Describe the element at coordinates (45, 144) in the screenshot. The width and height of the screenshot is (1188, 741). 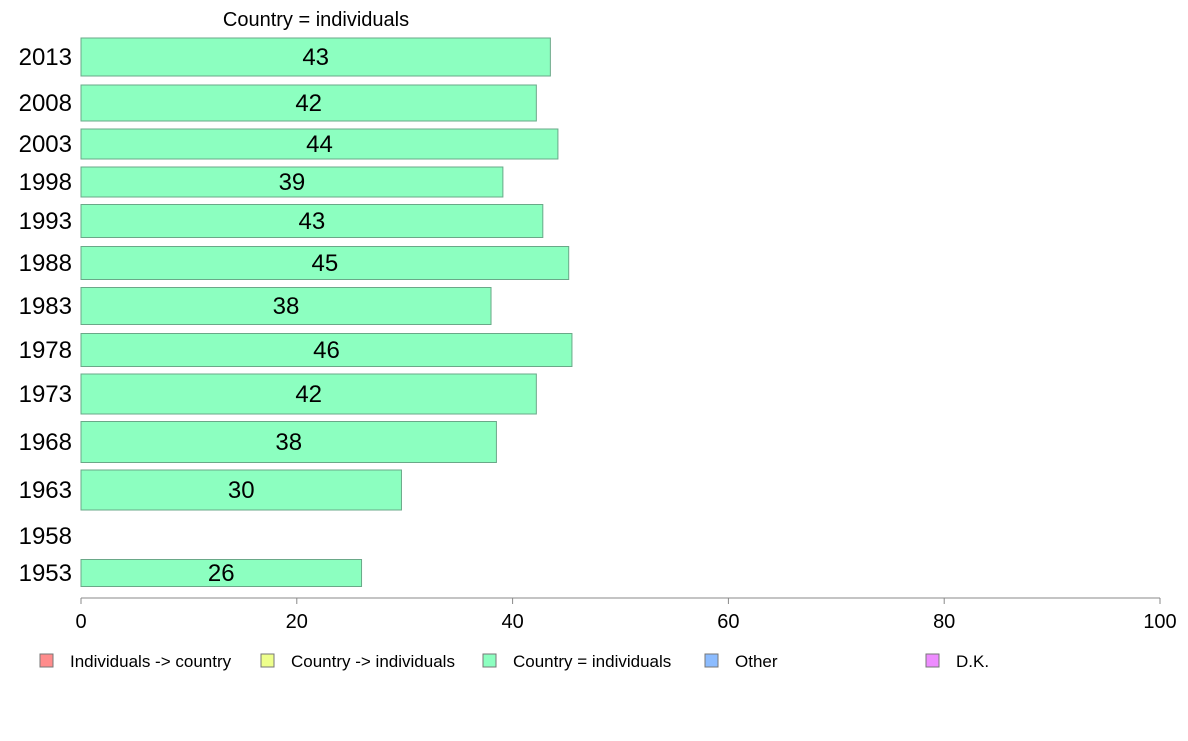
I see `y-tick-label: 2003` at that location.